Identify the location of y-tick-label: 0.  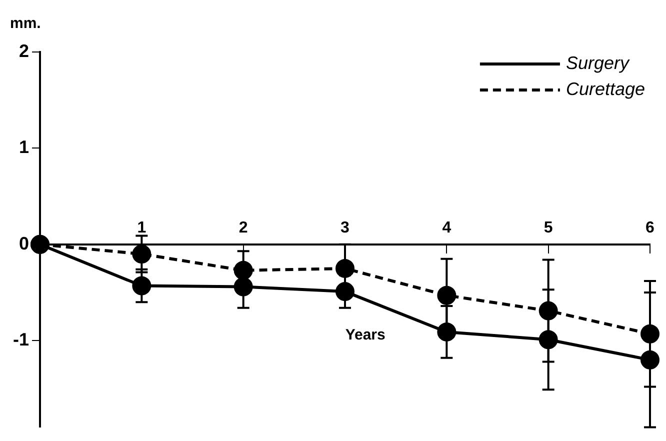
(24, 243).